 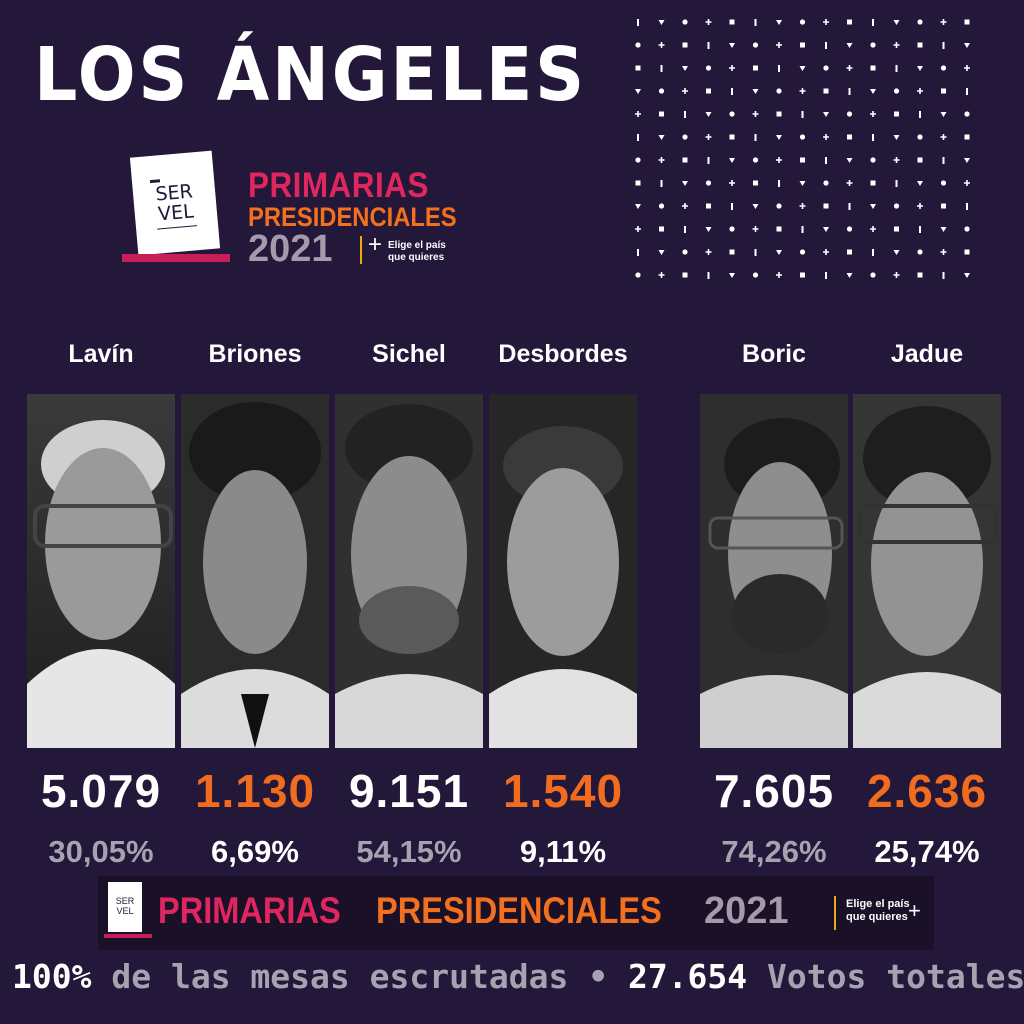 I want to click on candidate-name: Sichel, so click(x=409, y=354).